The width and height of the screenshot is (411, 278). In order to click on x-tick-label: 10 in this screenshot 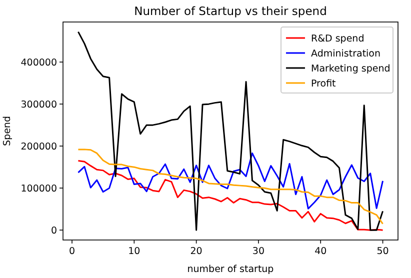, I will do `click(134, 251)`.